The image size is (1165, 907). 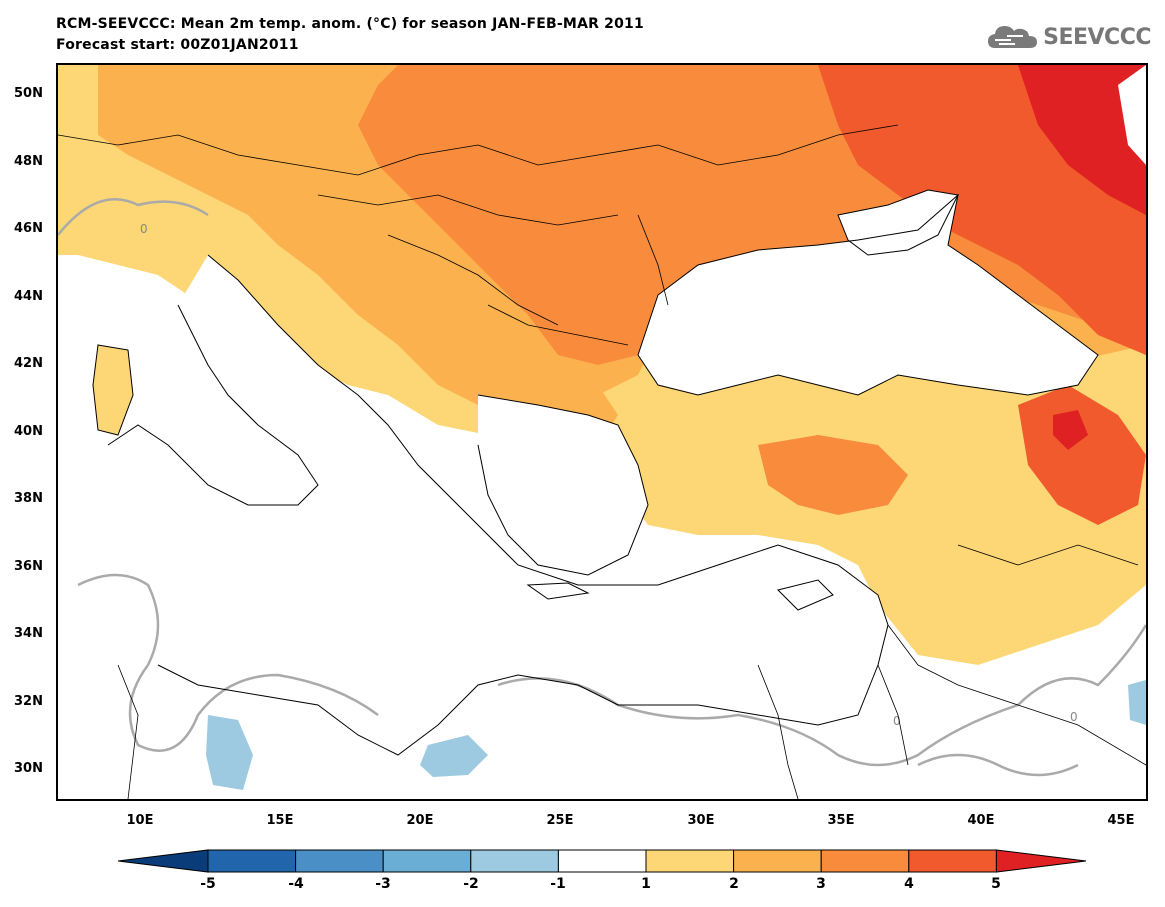 What do you see at coordinates (28, 701) in the screenshot?
I see `lat-label: 32N` at bounding box center [28, 701].